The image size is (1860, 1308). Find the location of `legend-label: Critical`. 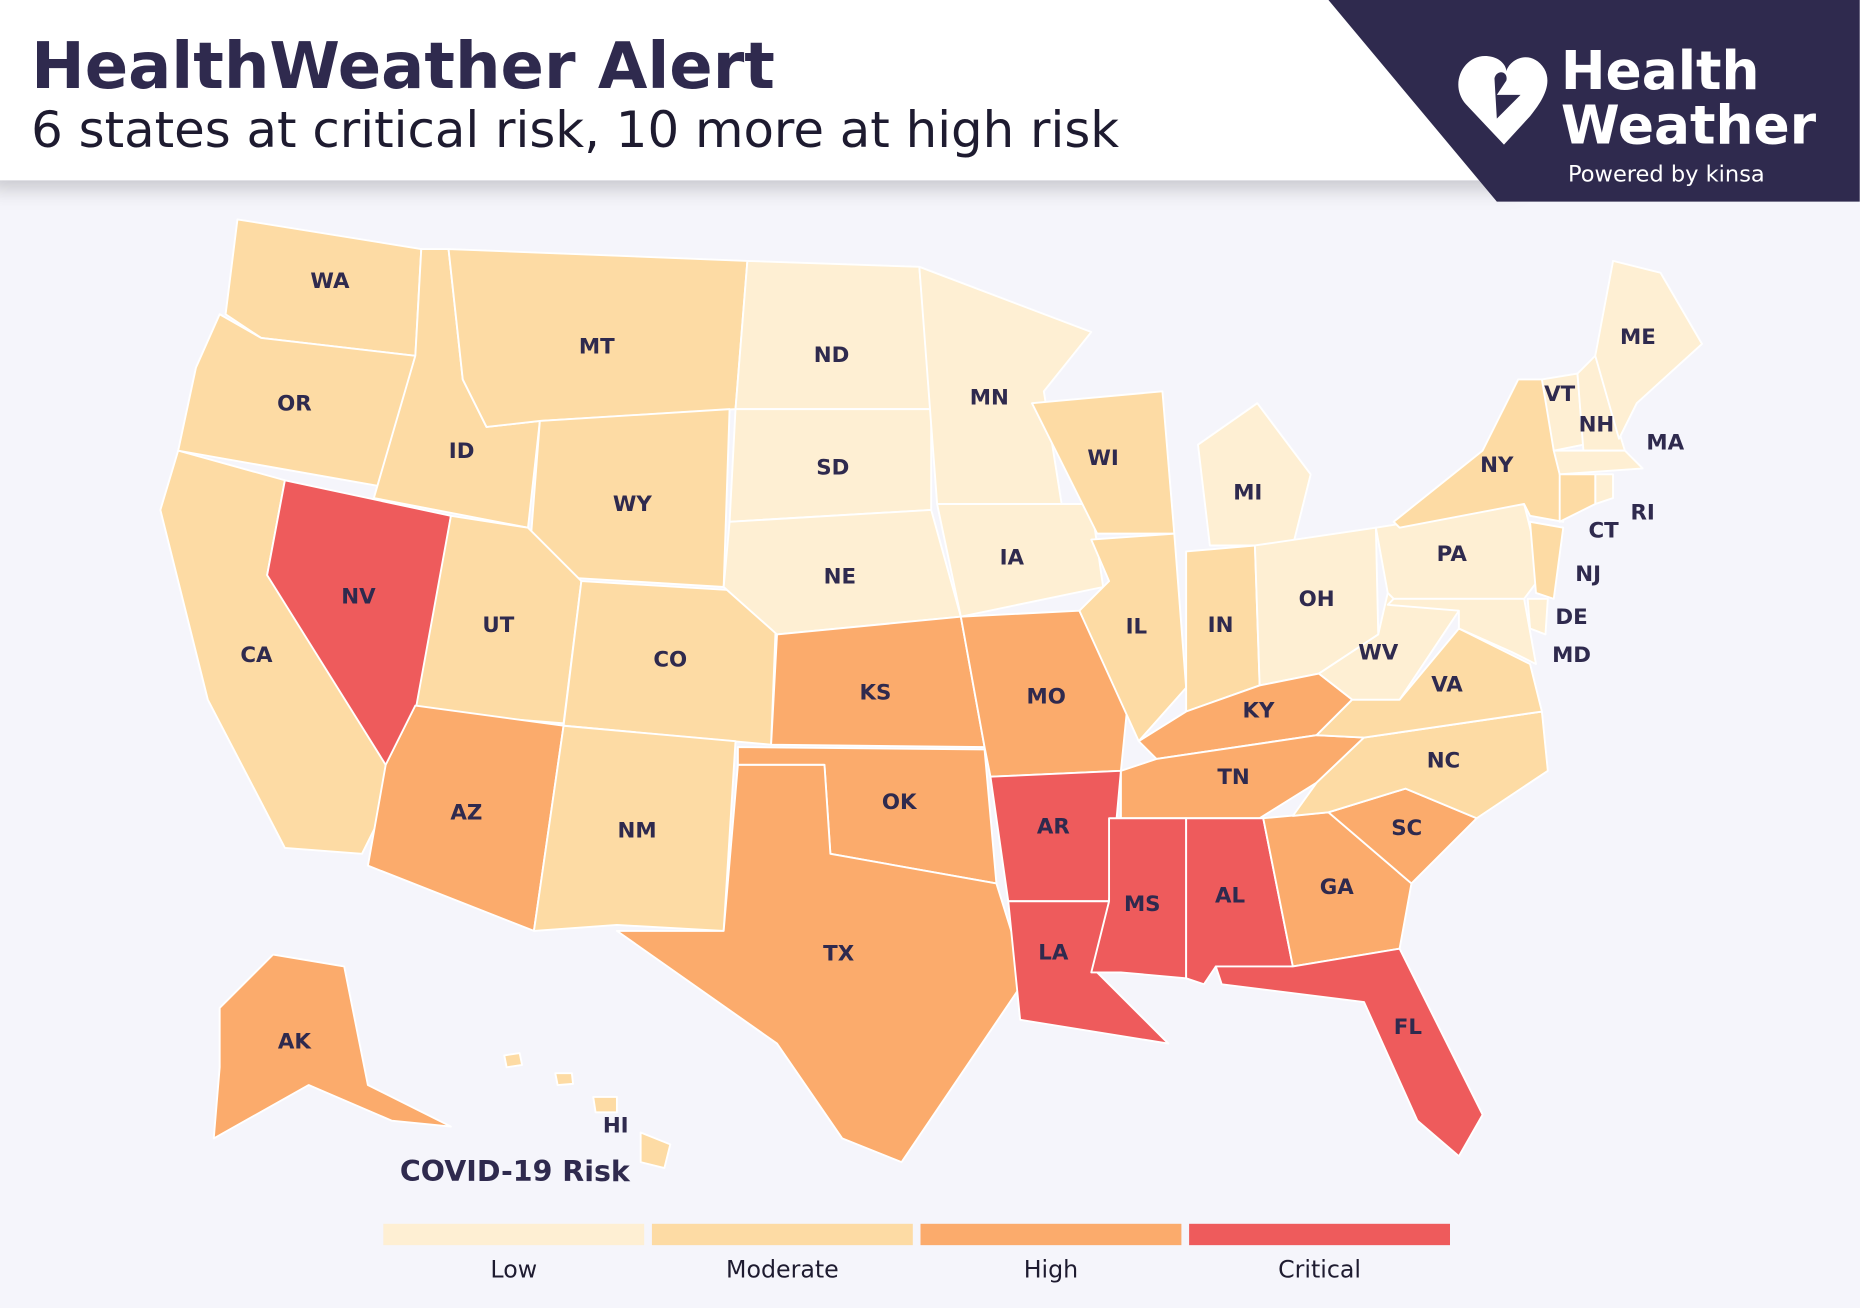

legend-label: Critical is located at coordinates (1319, 1270).